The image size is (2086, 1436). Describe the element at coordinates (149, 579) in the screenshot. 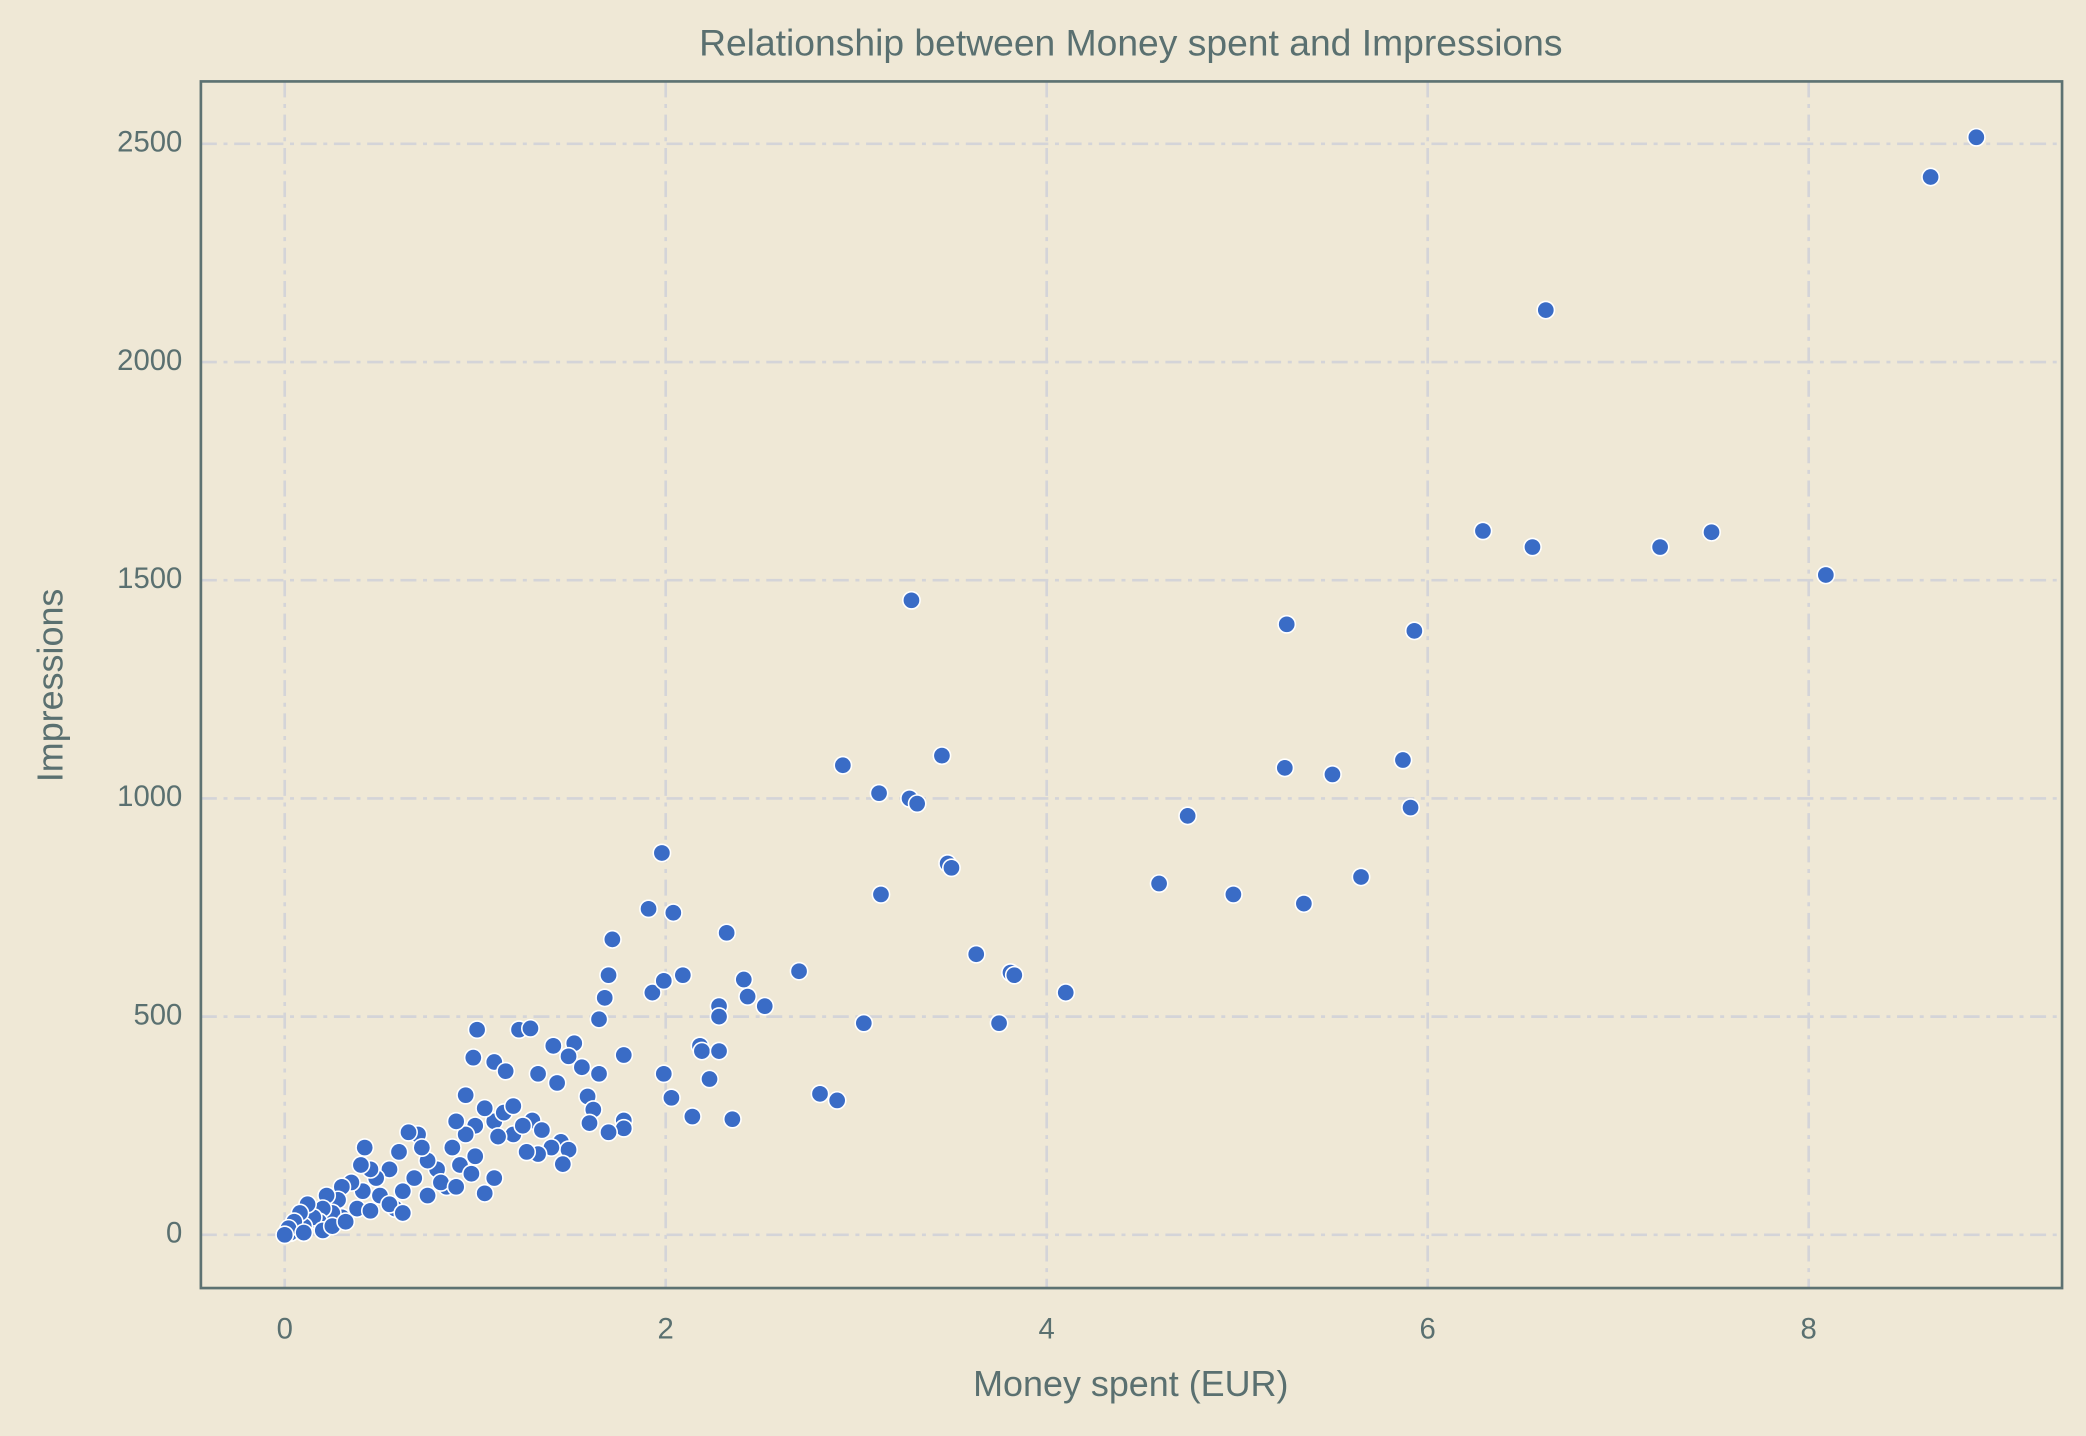

I see `y-tick-label: 1500` at that location.